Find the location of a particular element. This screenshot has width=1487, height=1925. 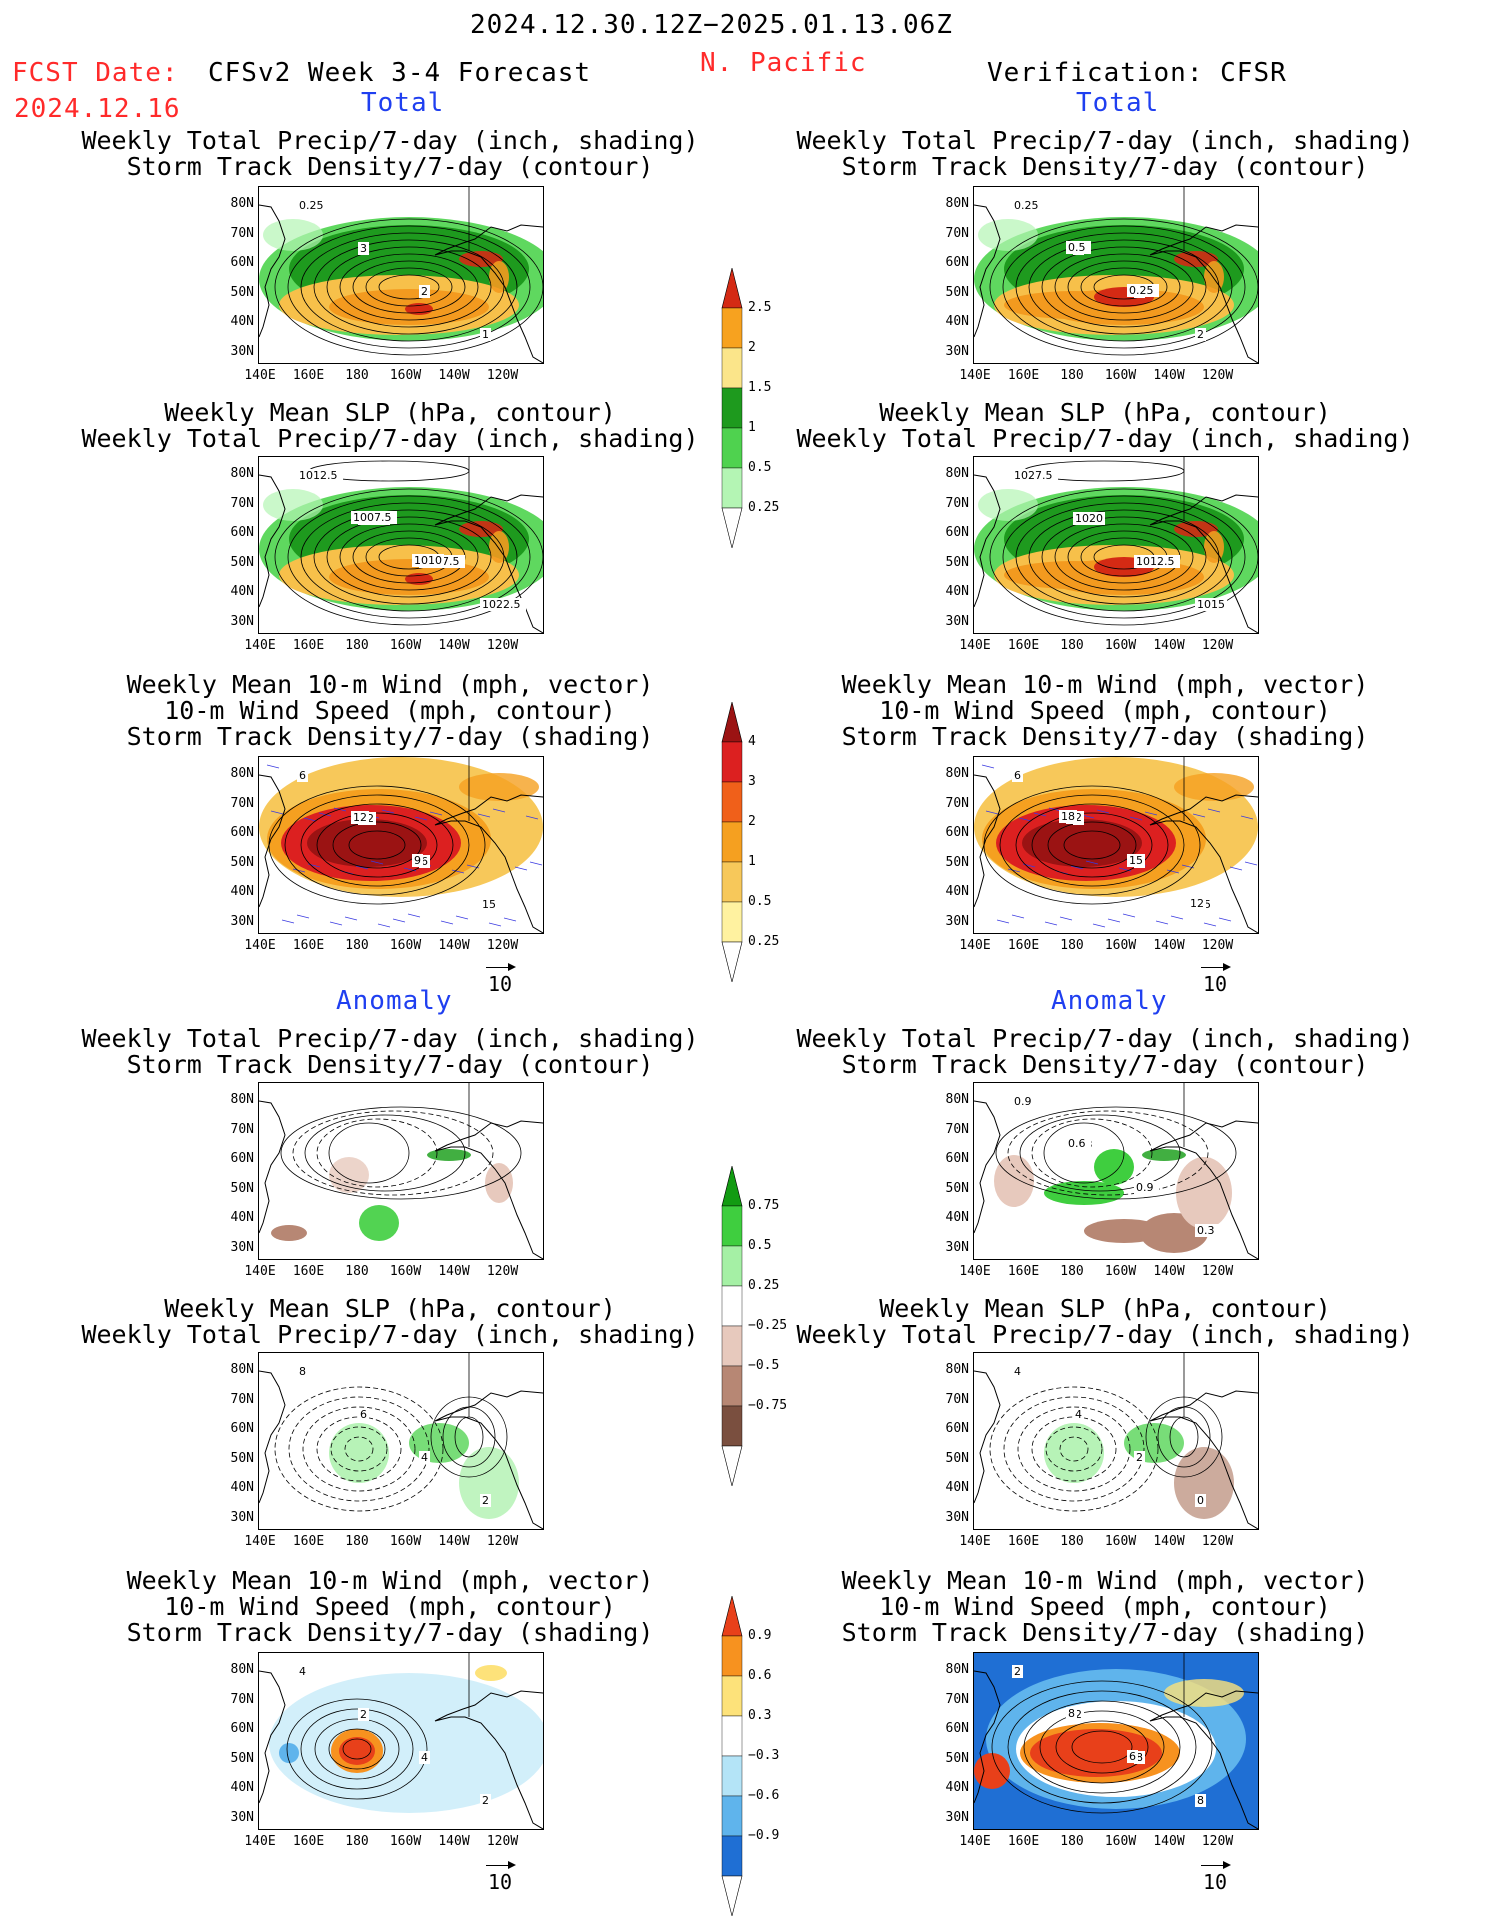

contour-label: 3 is located at coordinates (363, 248).